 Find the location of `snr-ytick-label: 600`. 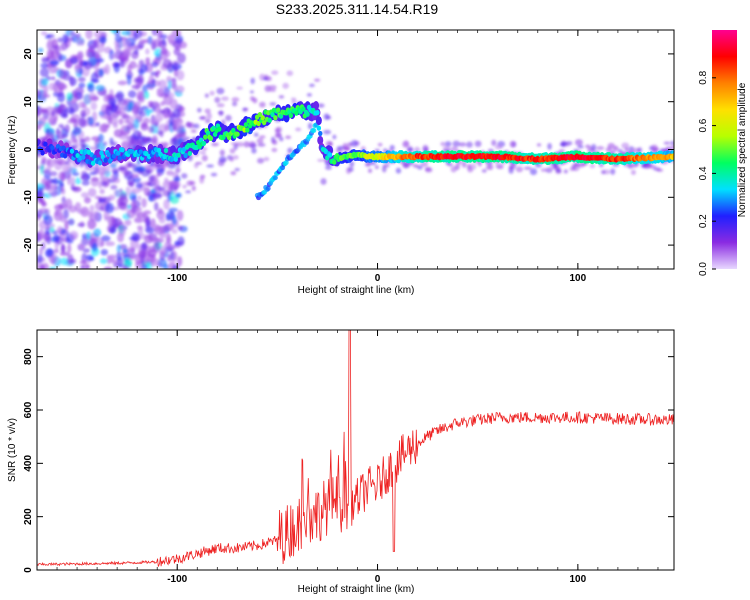

snr-ytick-label: 600 is located at coordinates (28, 409).